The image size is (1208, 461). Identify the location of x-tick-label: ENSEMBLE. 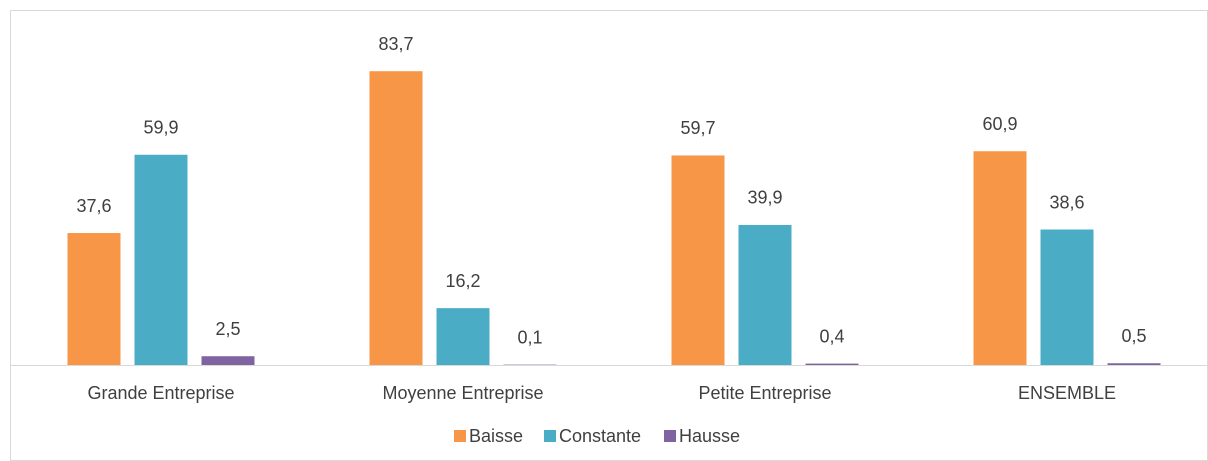
(1067, 393).